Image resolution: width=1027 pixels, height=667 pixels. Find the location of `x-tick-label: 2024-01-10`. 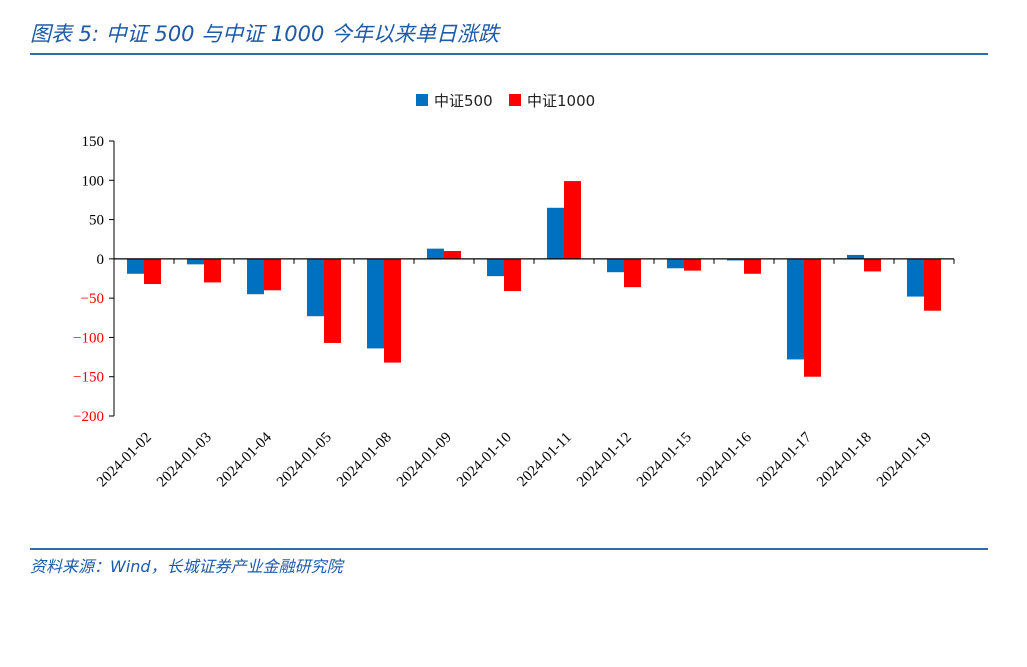

x-tick-label: 2024-01-10 is located at coordinates (484, 460).